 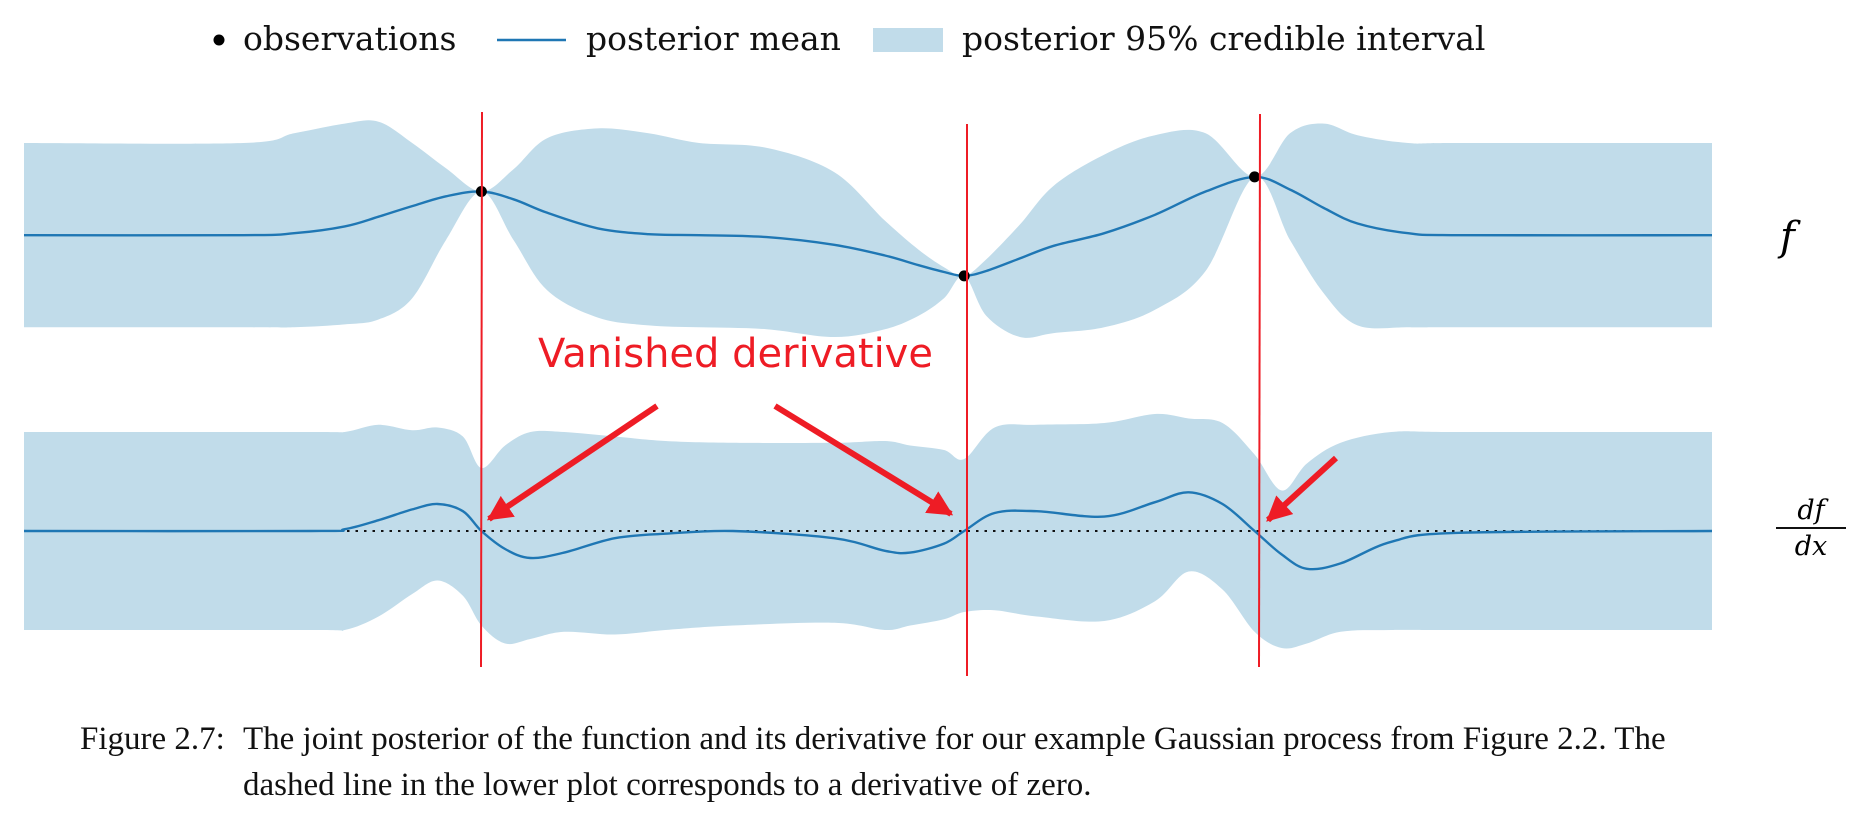 I want to click on legend-mean-label: posterior mean, so click(x=713, y=38).